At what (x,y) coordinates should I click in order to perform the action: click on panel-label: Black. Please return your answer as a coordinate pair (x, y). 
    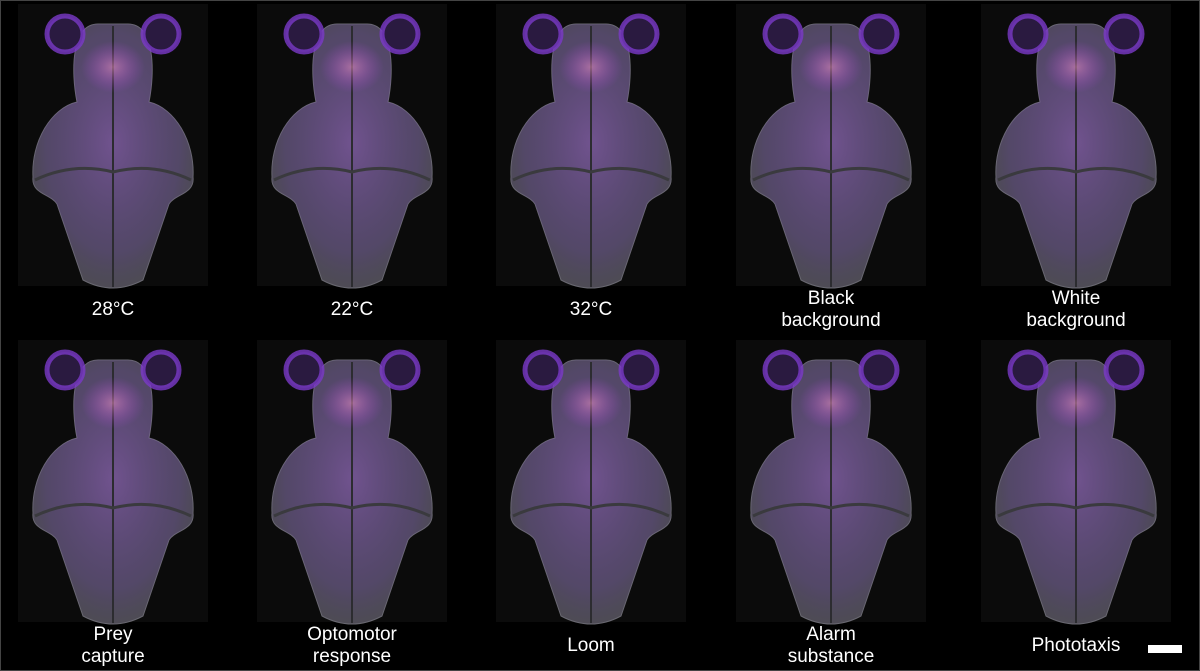
    Looking at the image, I should click on (831, 298).